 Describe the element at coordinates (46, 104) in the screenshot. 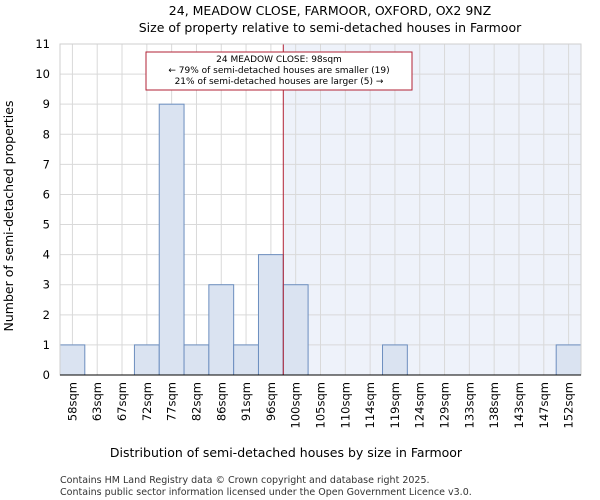

I see `y-tick-label: 9` at that location.